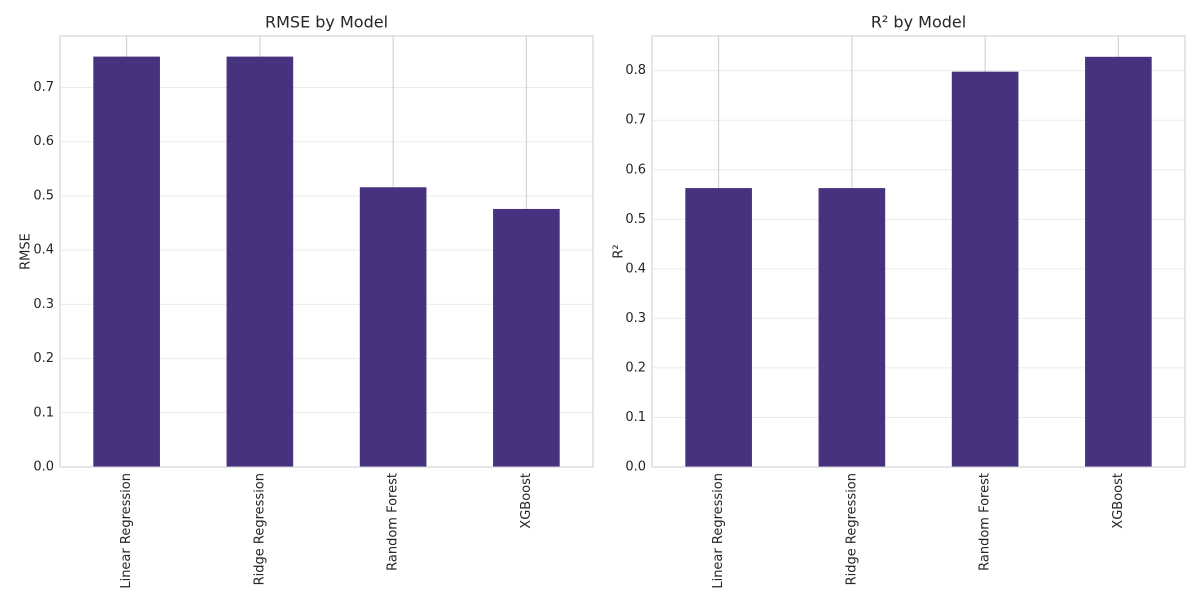 This screenshot has width=1200, height=600. Describe the element at coordinates (985, 522) in the screenshot. I see `r2-xtick-label-2: Random Forest` at that location.